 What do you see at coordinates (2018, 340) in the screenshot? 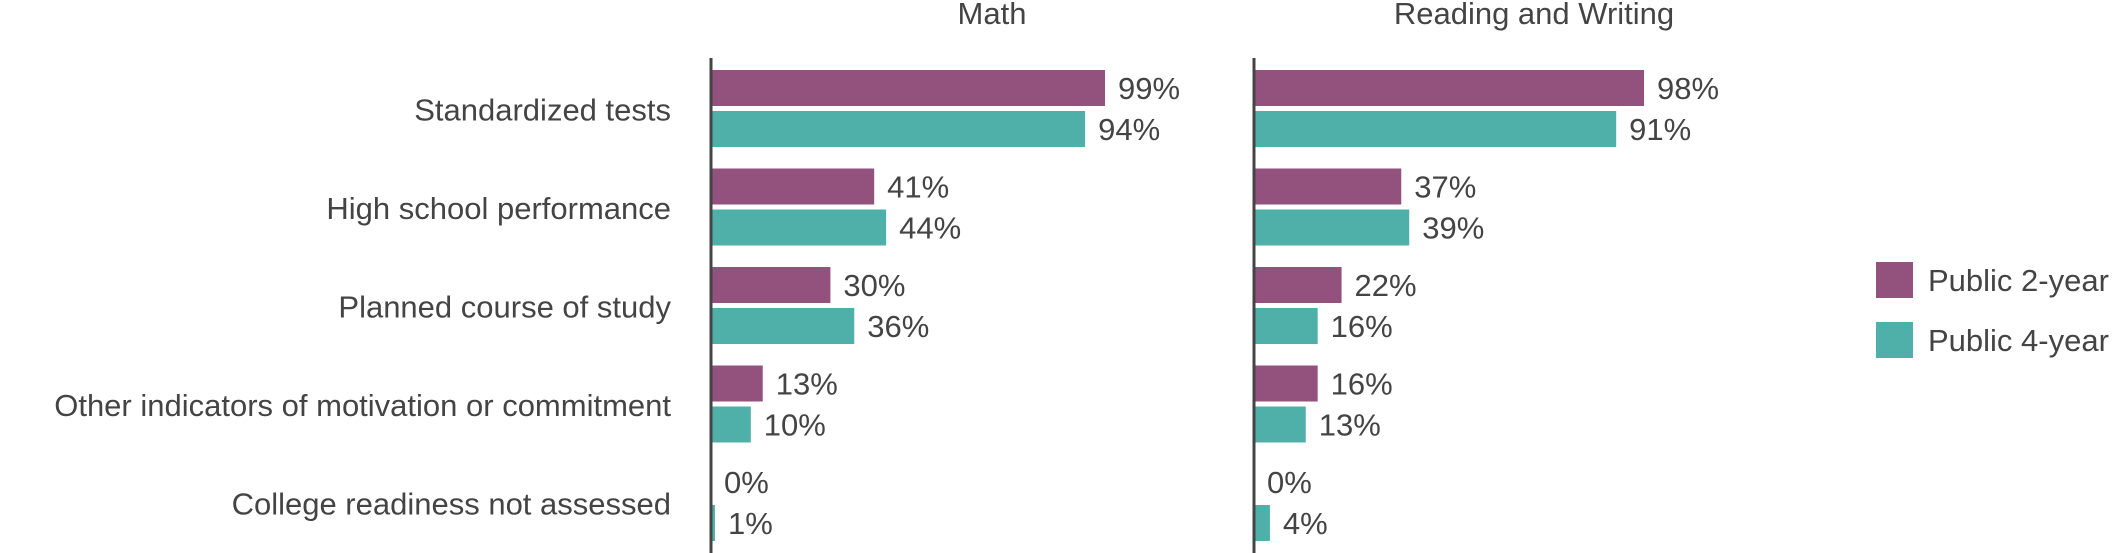
I see `legend-label: Public 4-year` at bounding box center [2018, 340].